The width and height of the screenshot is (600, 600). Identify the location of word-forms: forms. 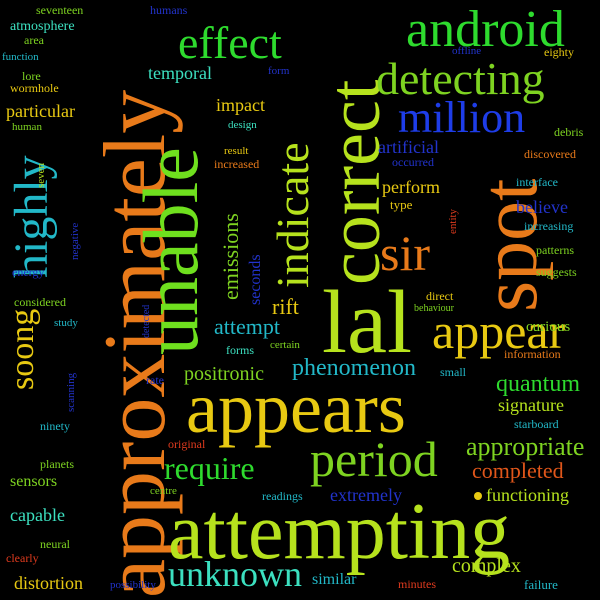
(240, 350).